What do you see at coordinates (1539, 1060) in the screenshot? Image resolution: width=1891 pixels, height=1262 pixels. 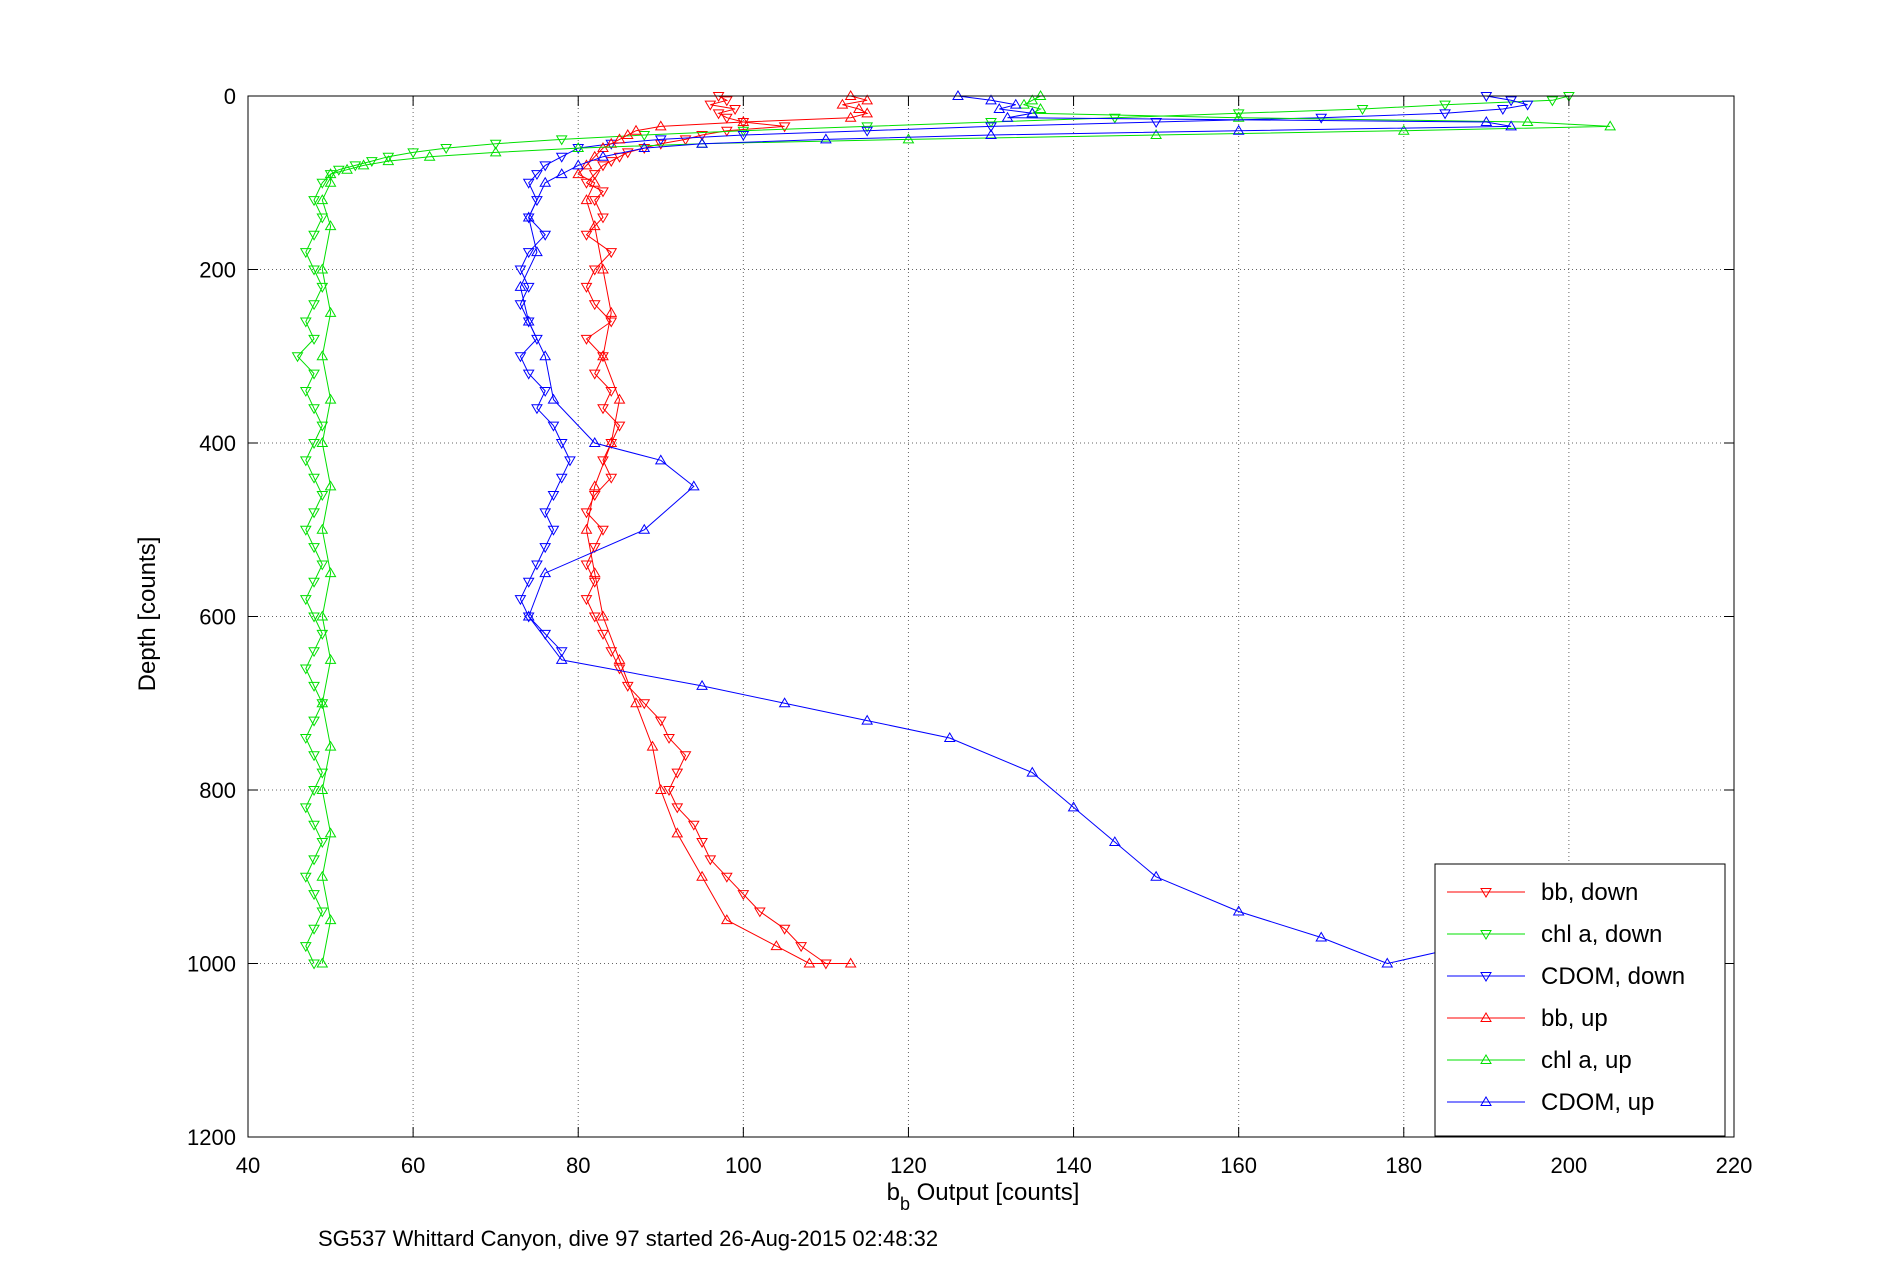 I see `legend-entry: chl a, up` at bounding box center [1539, 1060].